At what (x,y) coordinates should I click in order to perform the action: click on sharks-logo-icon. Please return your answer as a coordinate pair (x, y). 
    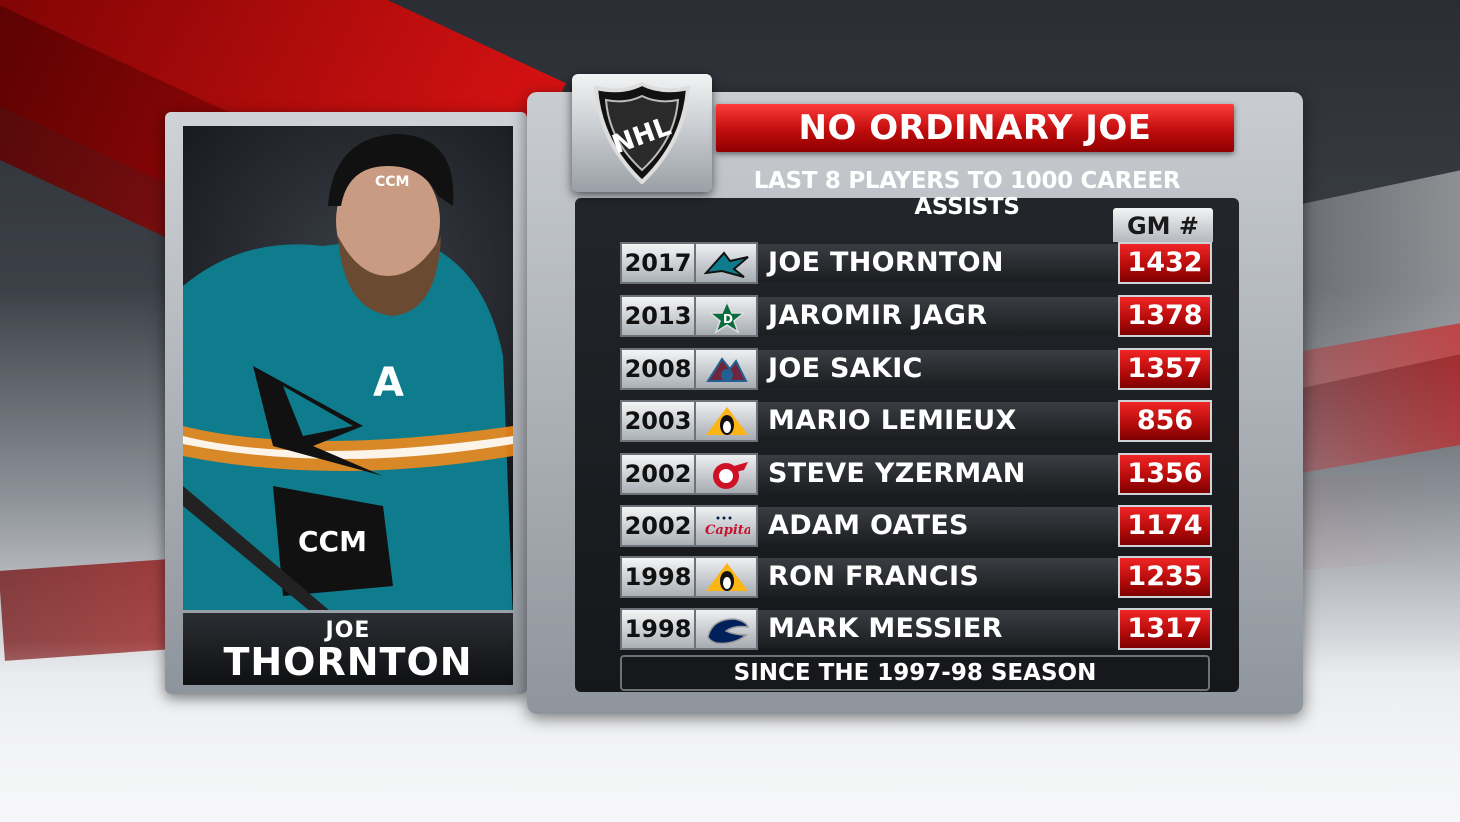
    Looking at the image, I should click on (726, 264).